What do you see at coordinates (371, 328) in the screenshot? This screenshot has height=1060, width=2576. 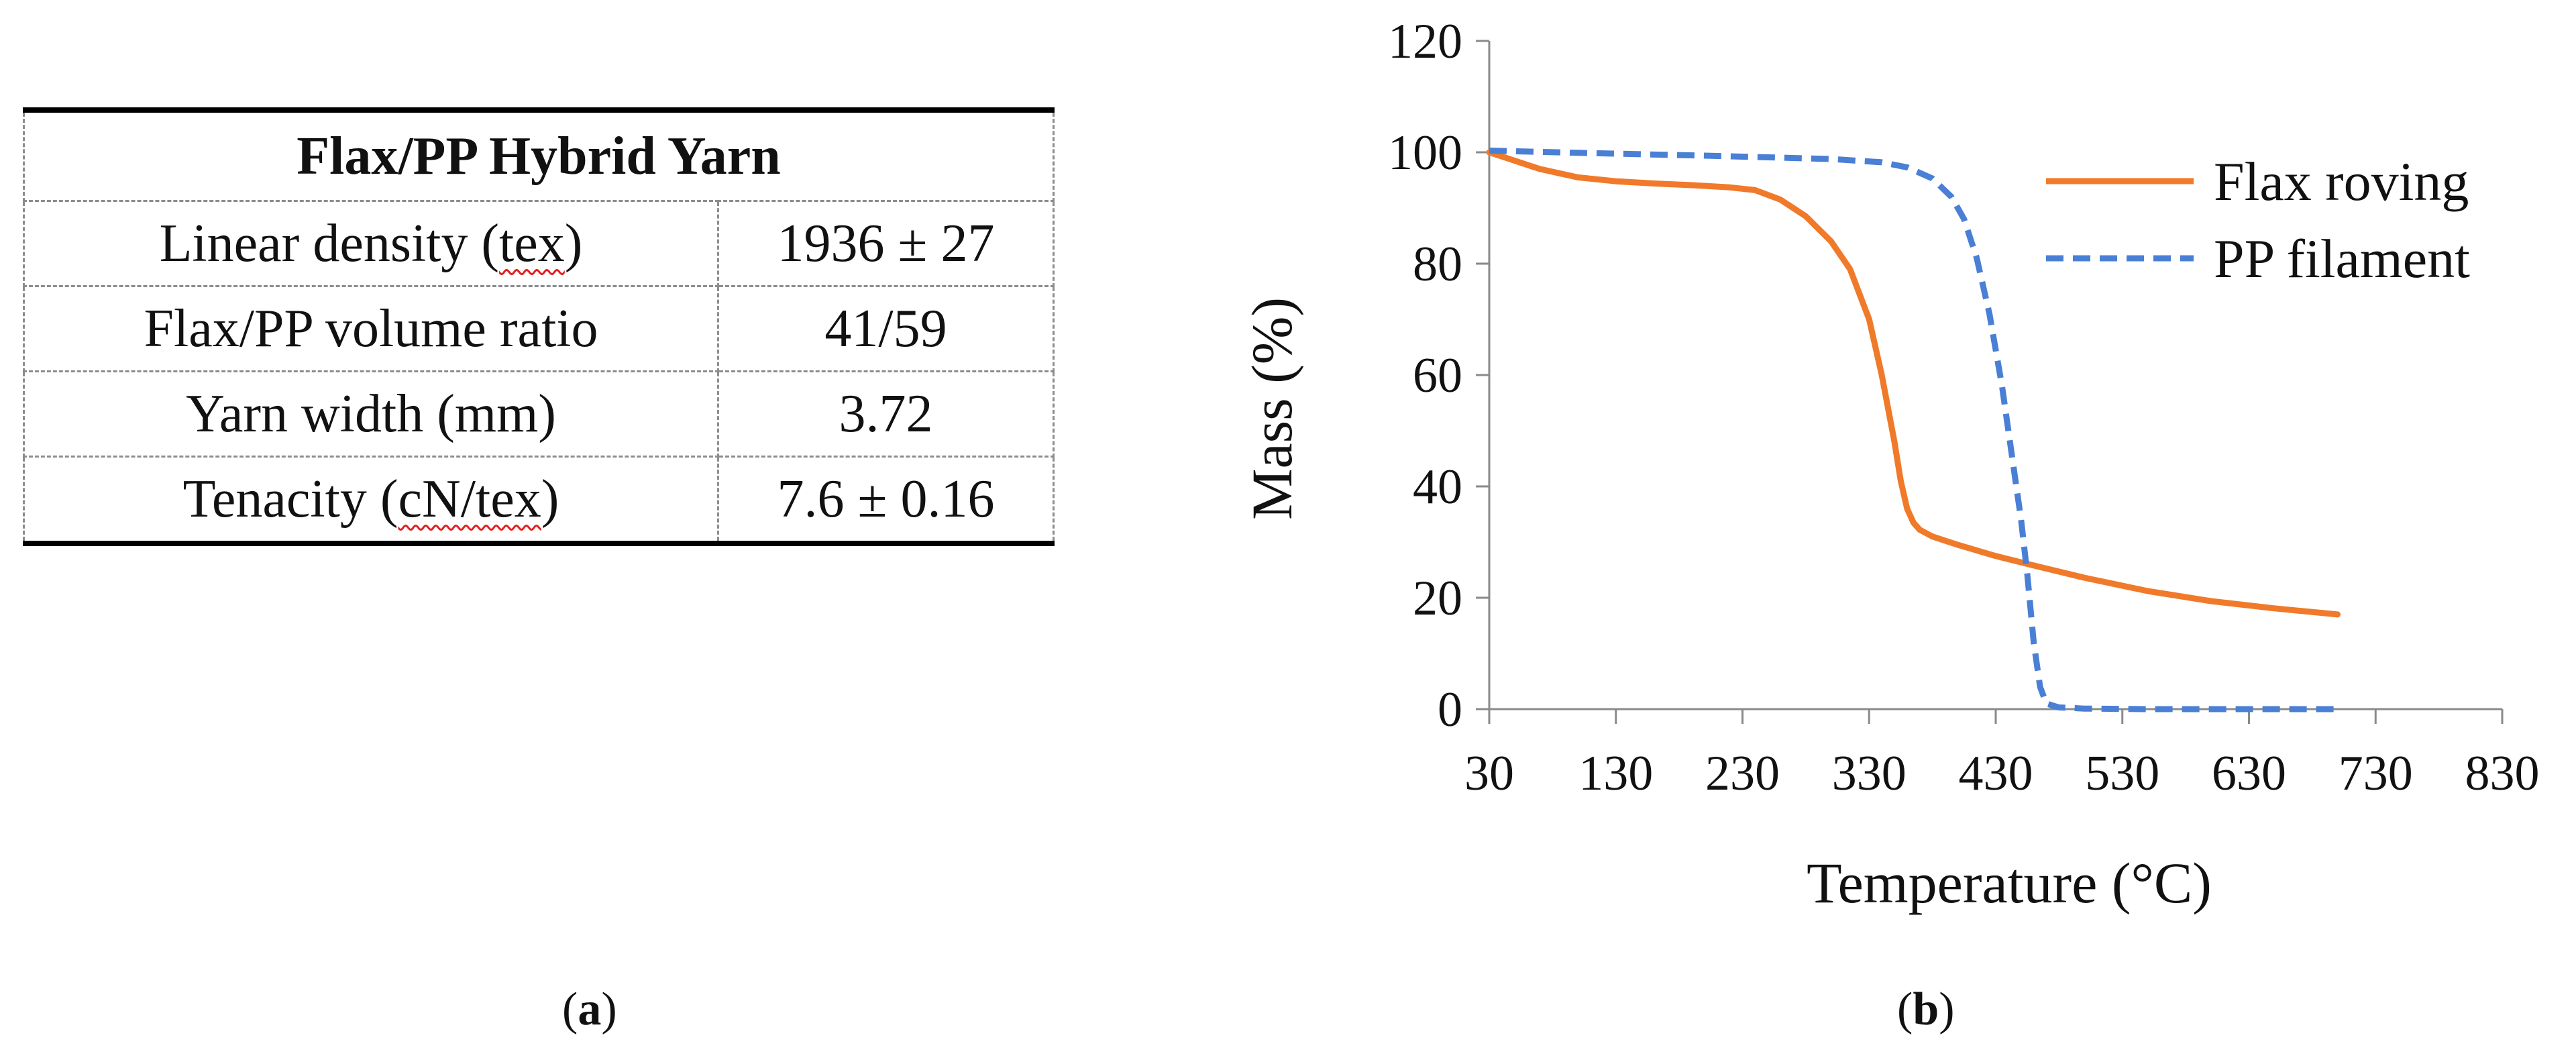 I see `property-label: Flax/PP volume ratio` at bounding box center [371, 328].